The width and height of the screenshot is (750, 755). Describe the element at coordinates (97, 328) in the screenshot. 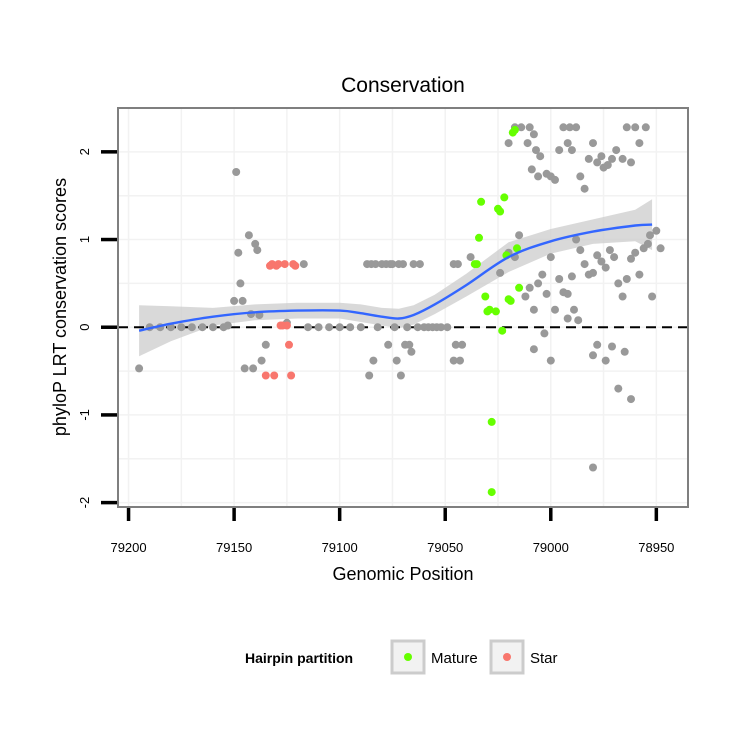

I see `y-axis: -2 -1 0 1 2` at that location.